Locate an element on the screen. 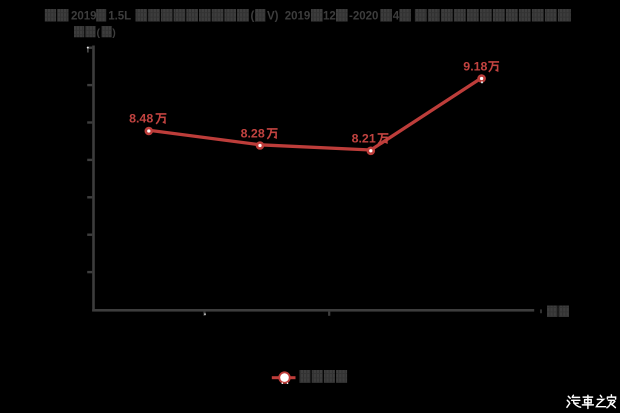 Image resolution: width=620 pixels, height=413 pixels. svg-text: 8.28 is located at coordinates (253, 133).